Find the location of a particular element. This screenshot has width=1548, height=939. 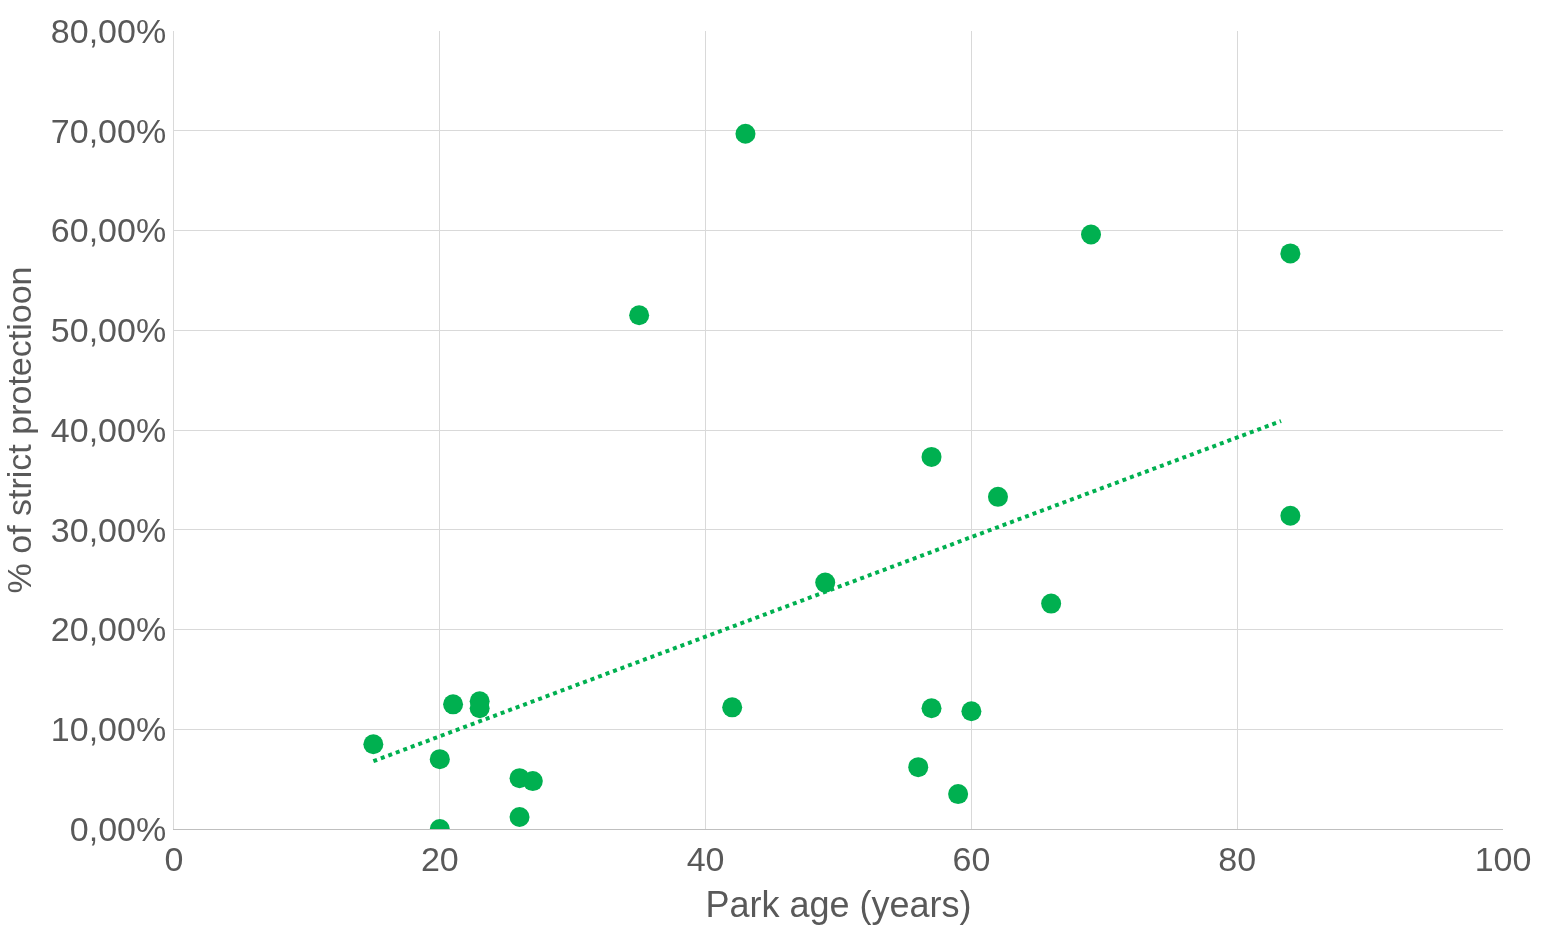

y-tick-label: 60,00% is located at coordinates (108, 230).